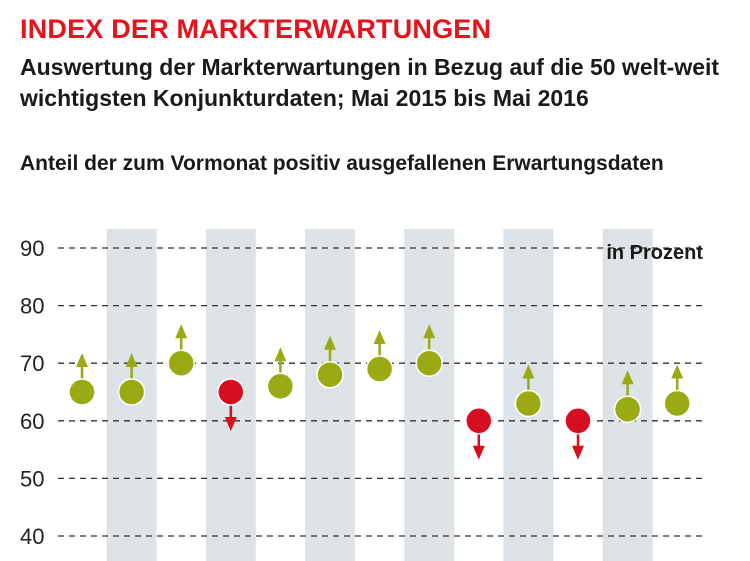  What do you see at coordinates (32, 248) in the screenshot?
I see `y-tick-label: 90` at bounding box center [32, 248].